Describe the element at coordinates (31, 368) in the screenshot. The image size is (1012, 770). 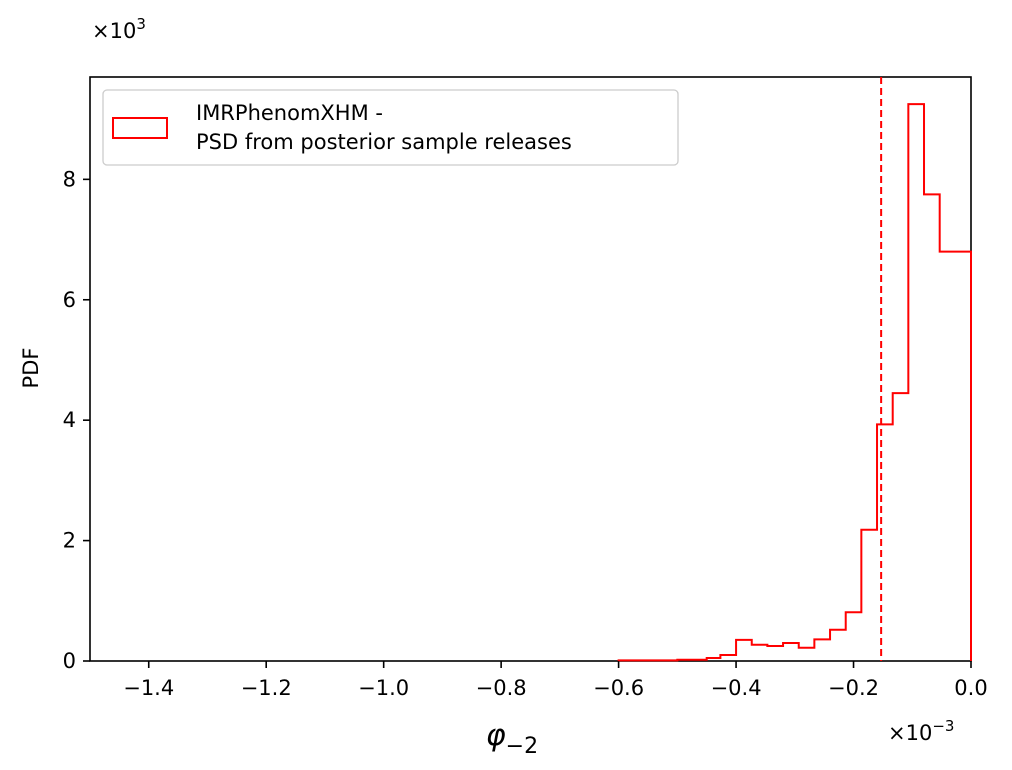
I see `y-axis-label: PDF` at that location.